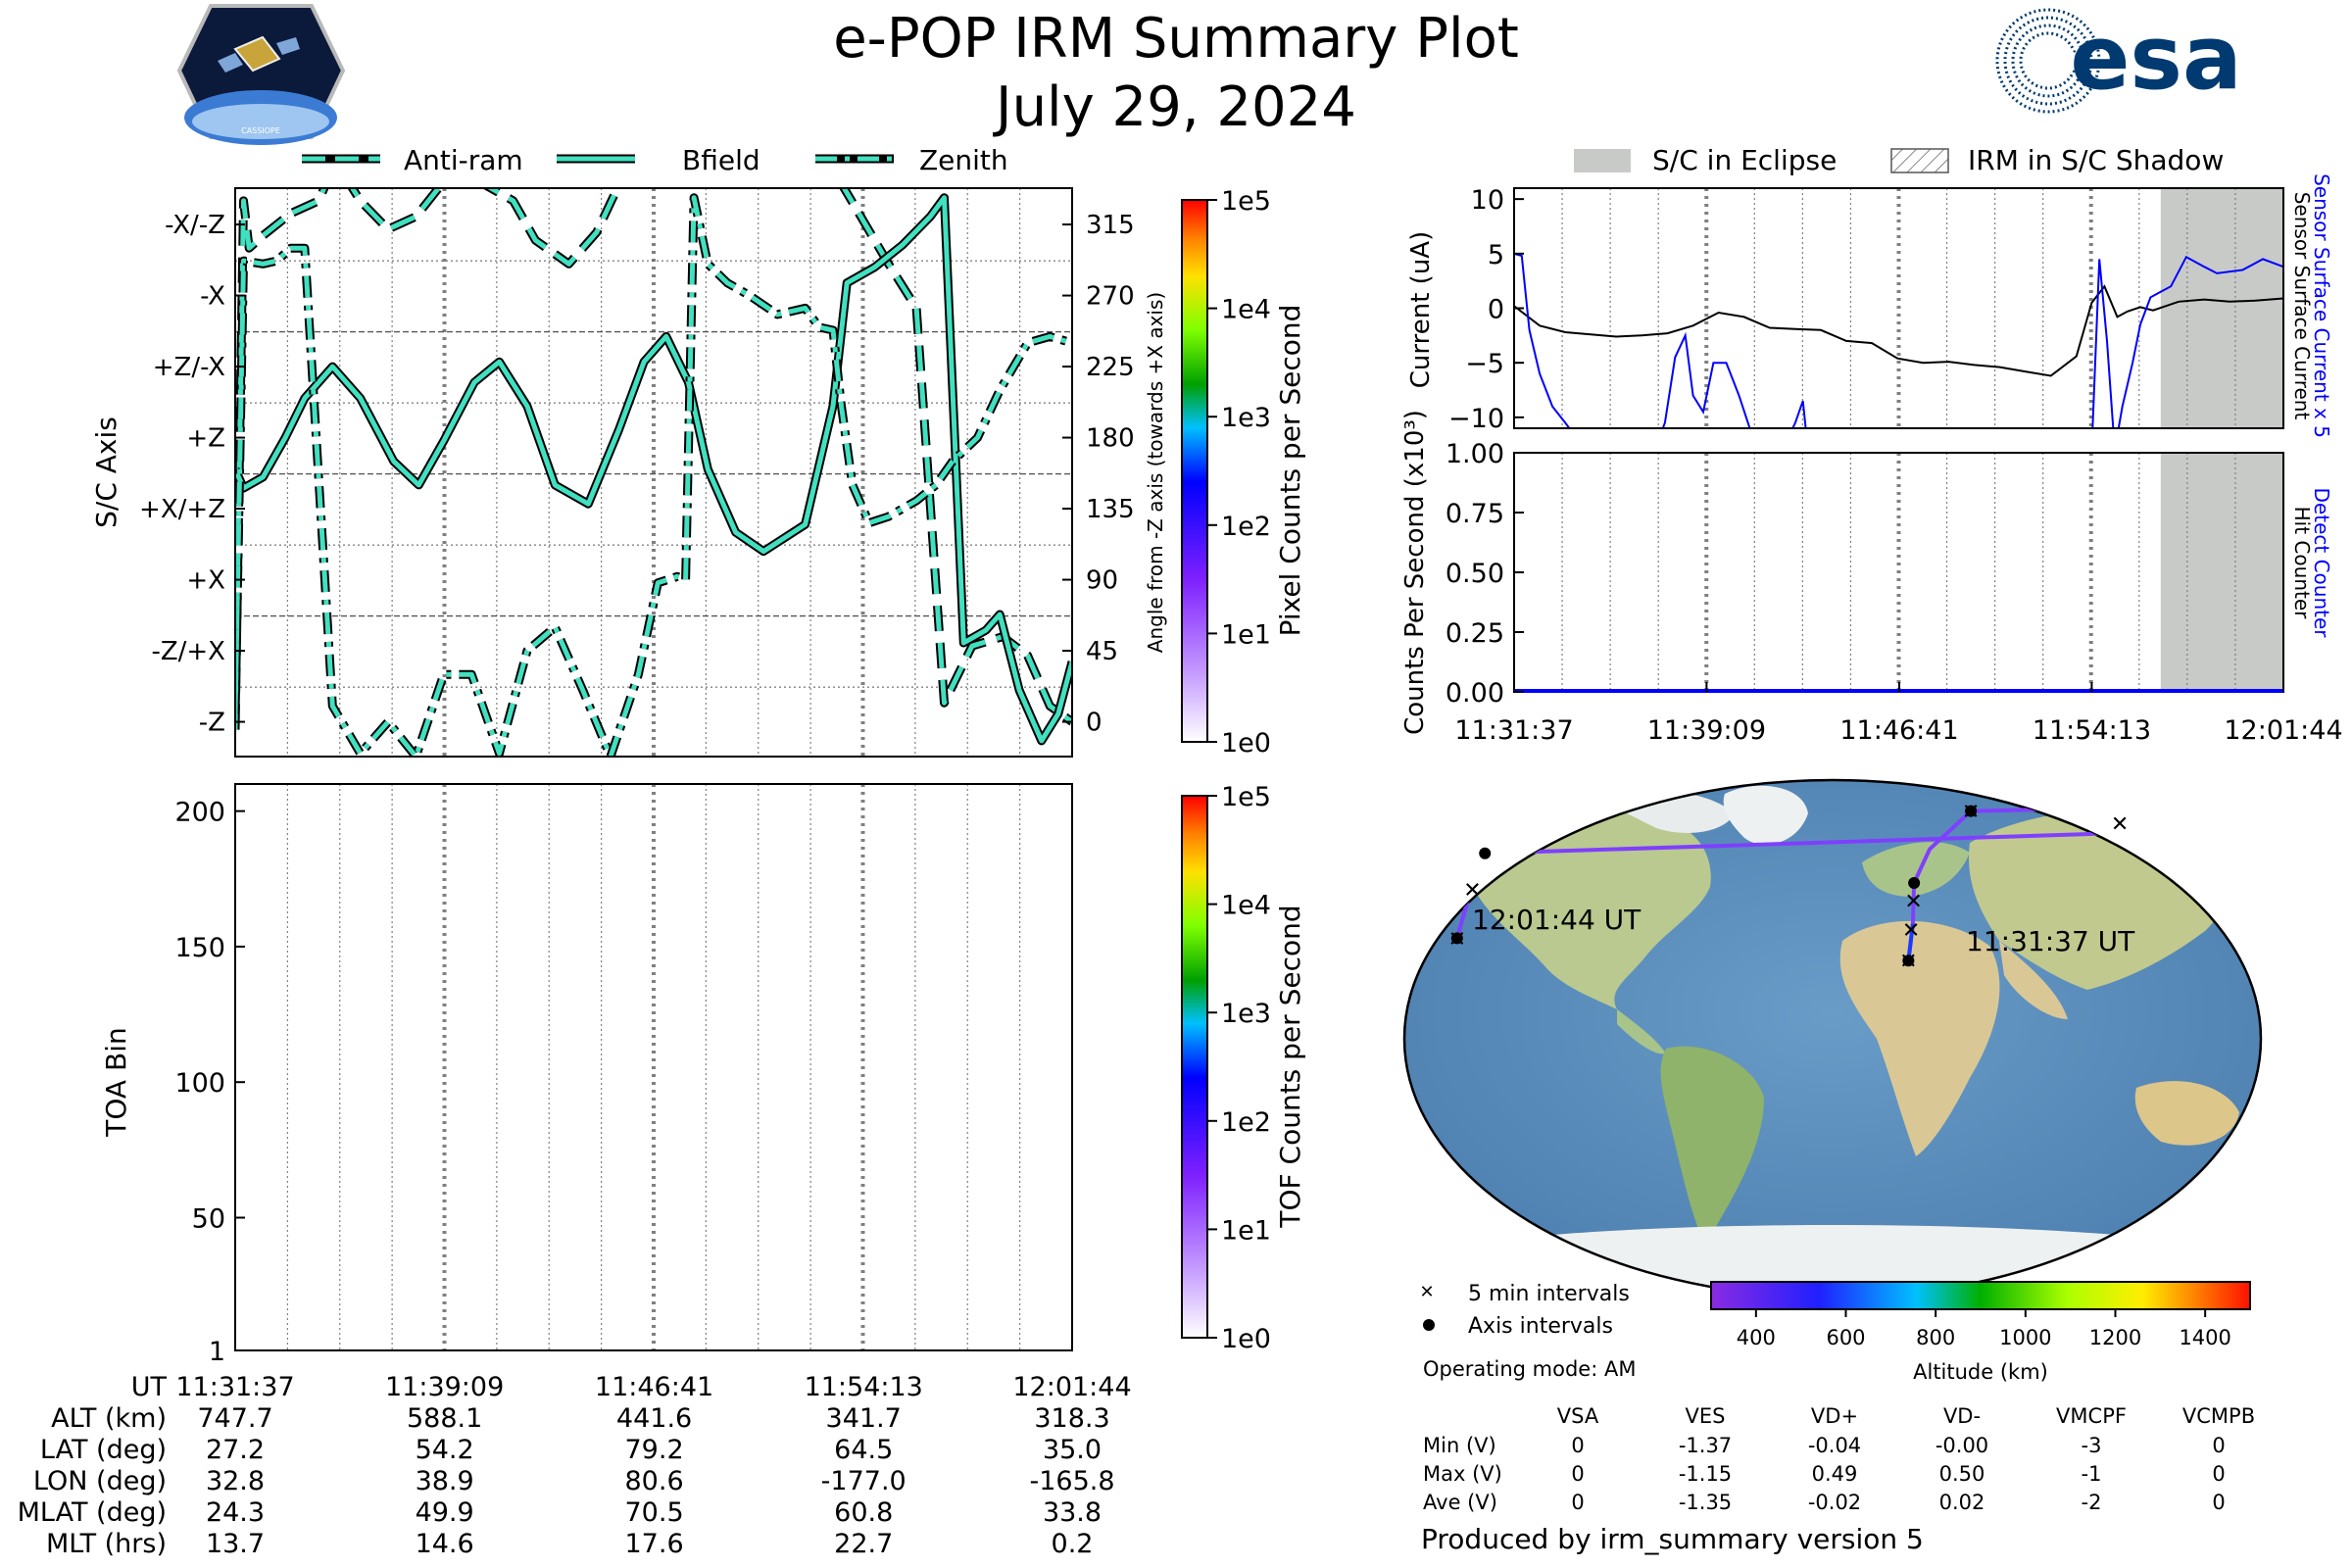 Image resolution: width=2352 pixels, height=1568 pixels. I want to click on time-table-row-label: LAT (deg), so click(103, 1450).